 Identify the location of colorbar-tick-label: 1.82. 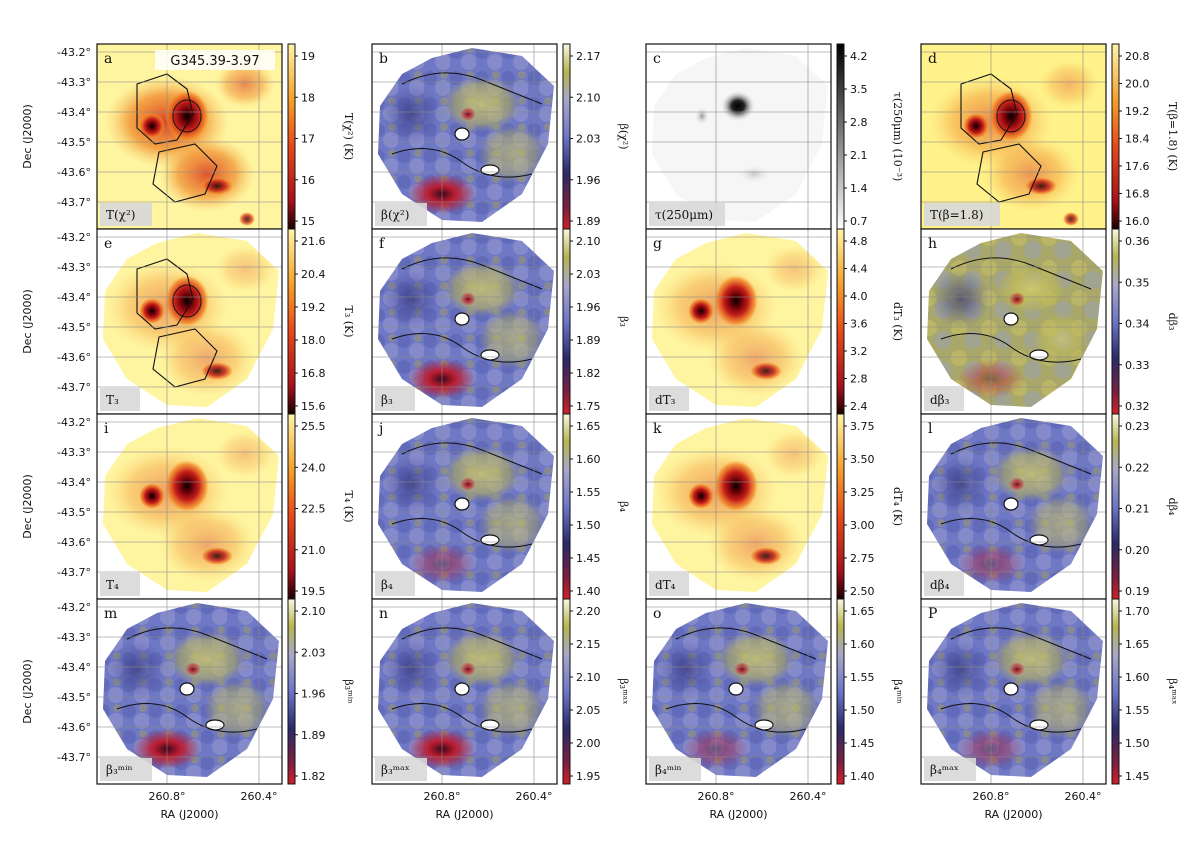
(588, 373).